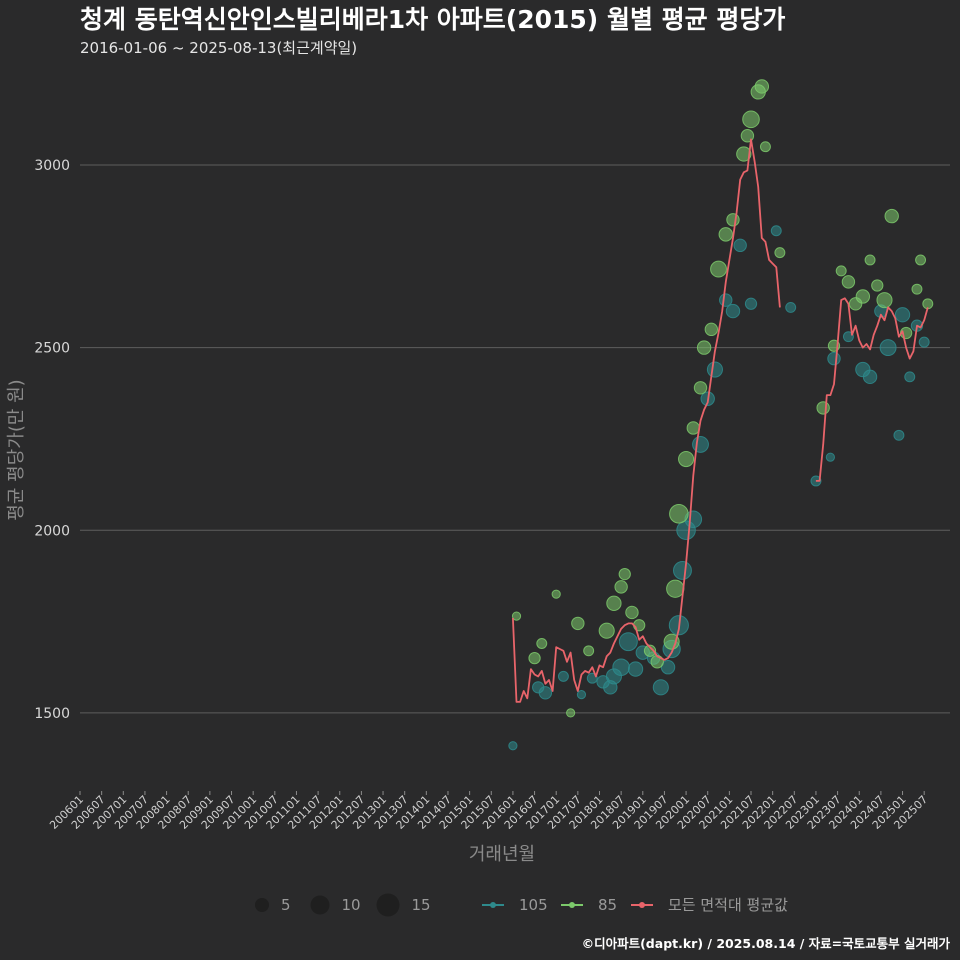 The width and height of the screenshot is (960, 960). What do you see at coordinates (351, 905) in the screenshot?
I see `legend-size-label-10: 10` at bounding box center [351, 905].